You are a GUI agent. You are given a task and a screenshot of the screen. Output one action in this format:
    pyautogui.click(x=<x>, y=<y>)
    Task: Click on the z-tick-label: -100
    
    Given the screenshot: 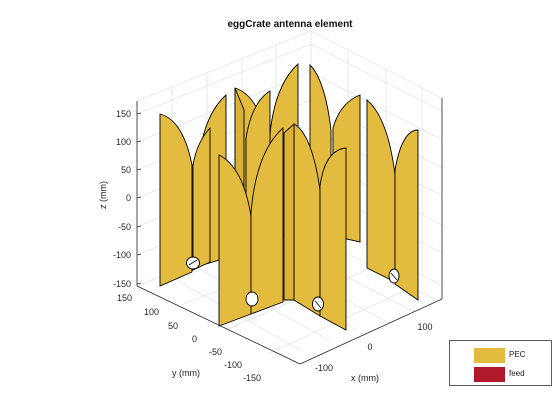 What is the action you would take?
    pyautogui.click(x=122, y=255)
    